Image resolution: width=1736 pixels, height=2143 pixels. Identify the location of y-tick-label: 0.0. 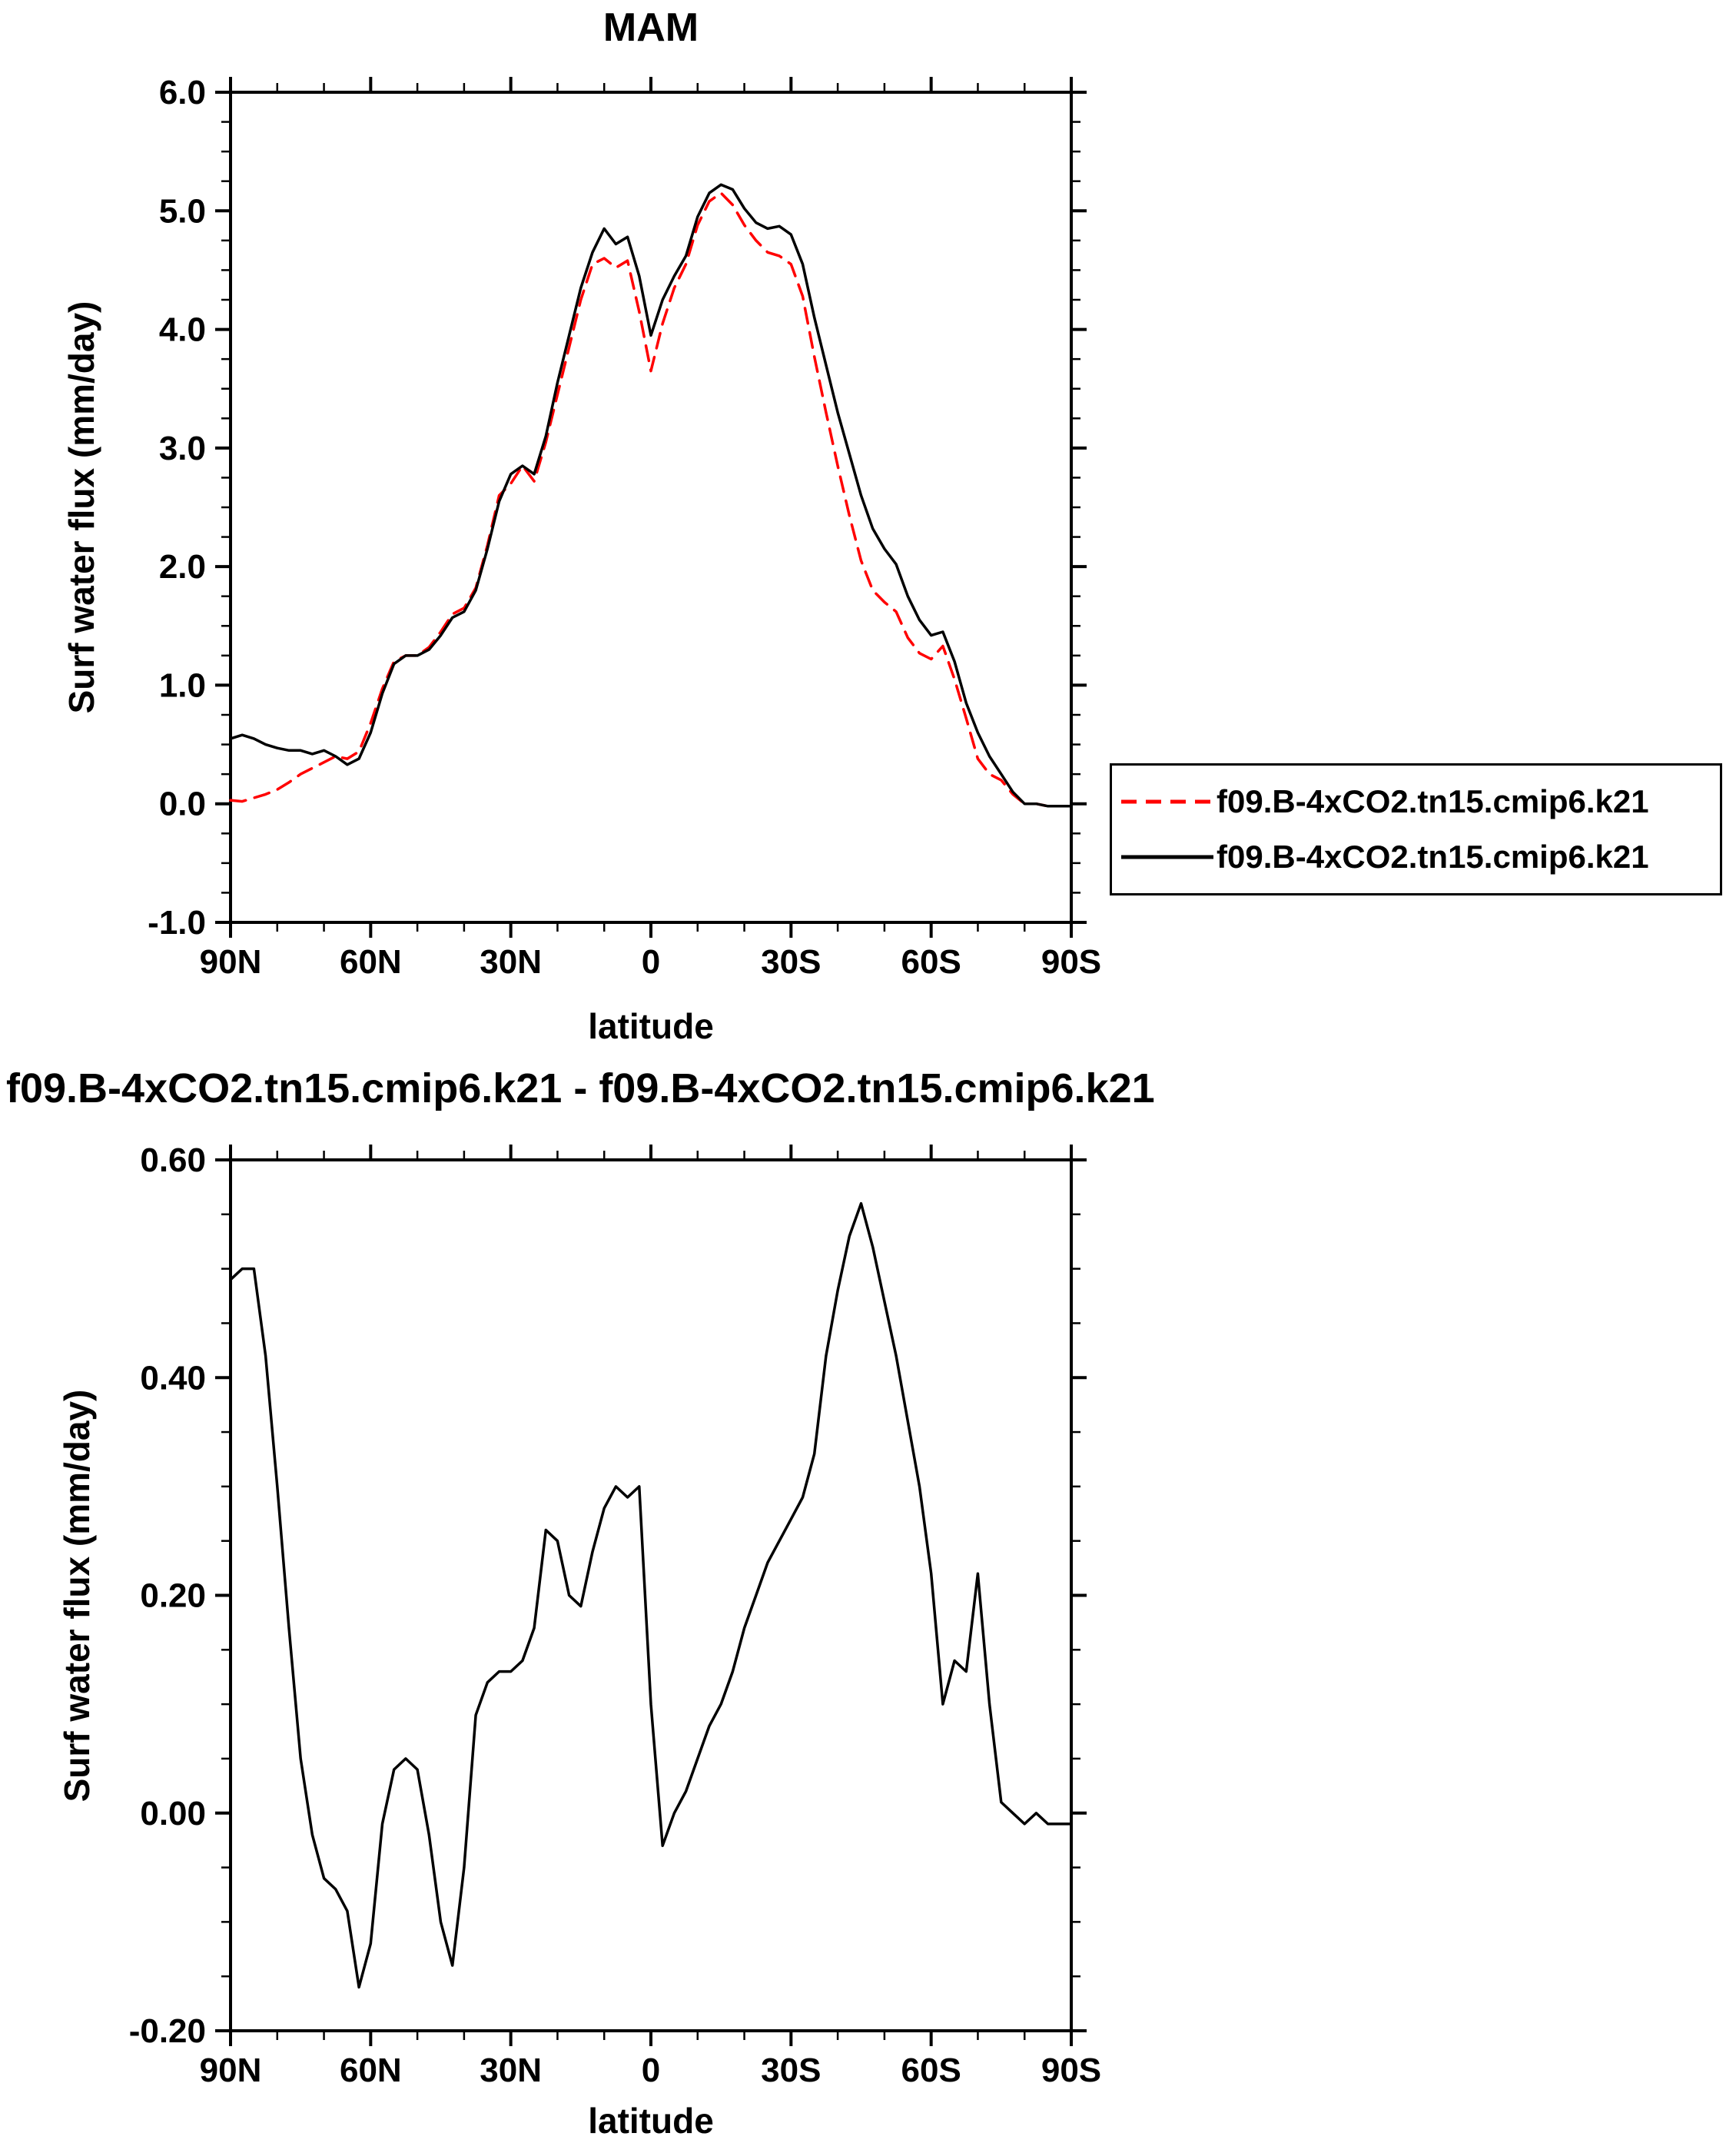
(183, 804).